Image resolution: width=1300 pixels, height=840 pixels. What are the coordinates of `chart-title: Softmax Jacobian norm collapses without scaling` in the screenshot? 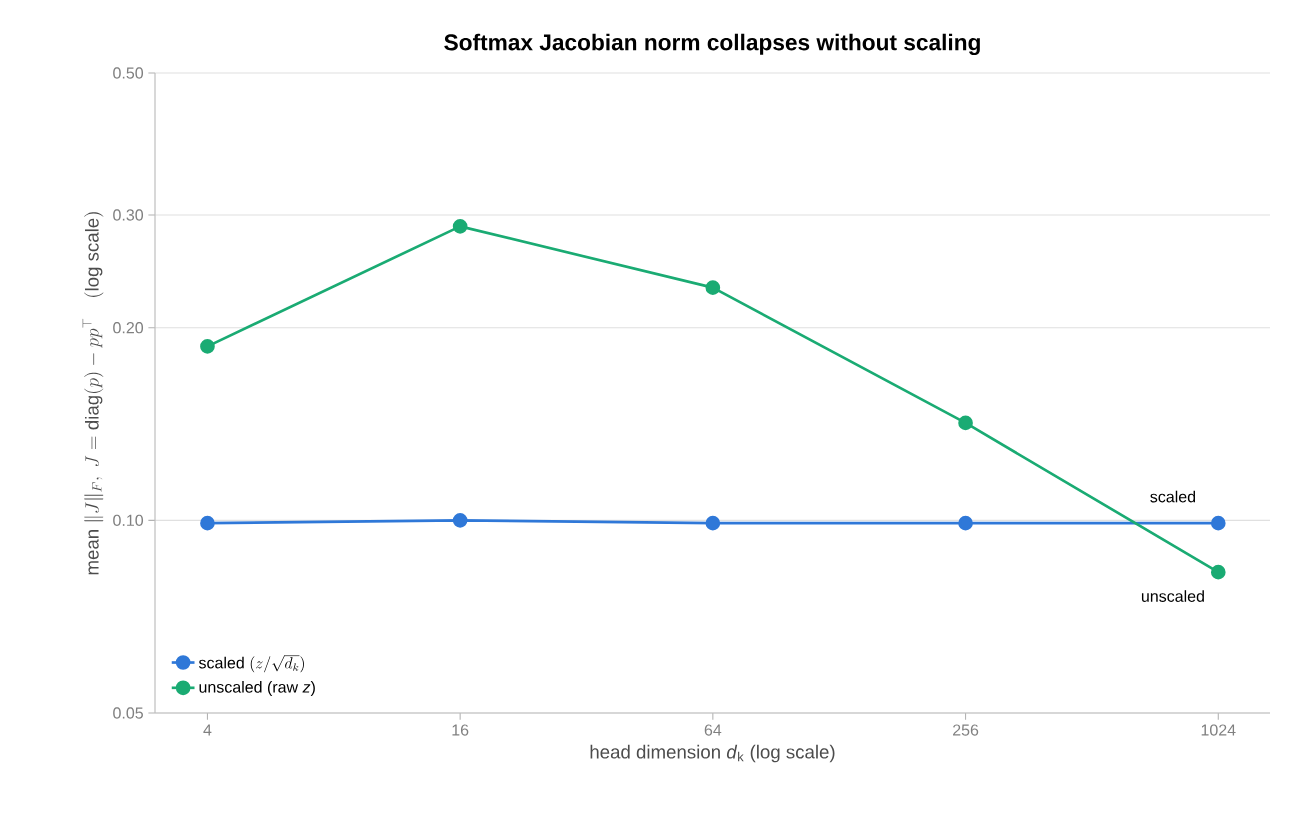 It's located at (712, 44).